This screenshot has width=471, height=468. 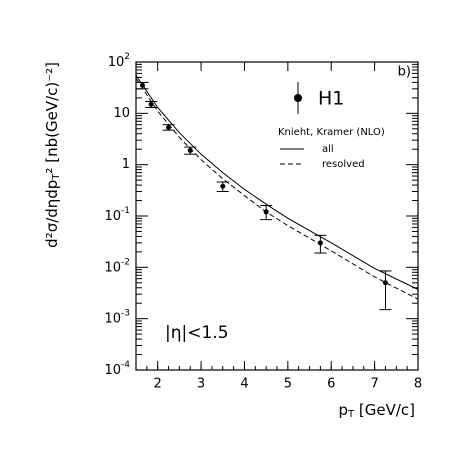 I want to click on theory-title: Knieht, Kramer (NLO), so click(x=331, y=132).